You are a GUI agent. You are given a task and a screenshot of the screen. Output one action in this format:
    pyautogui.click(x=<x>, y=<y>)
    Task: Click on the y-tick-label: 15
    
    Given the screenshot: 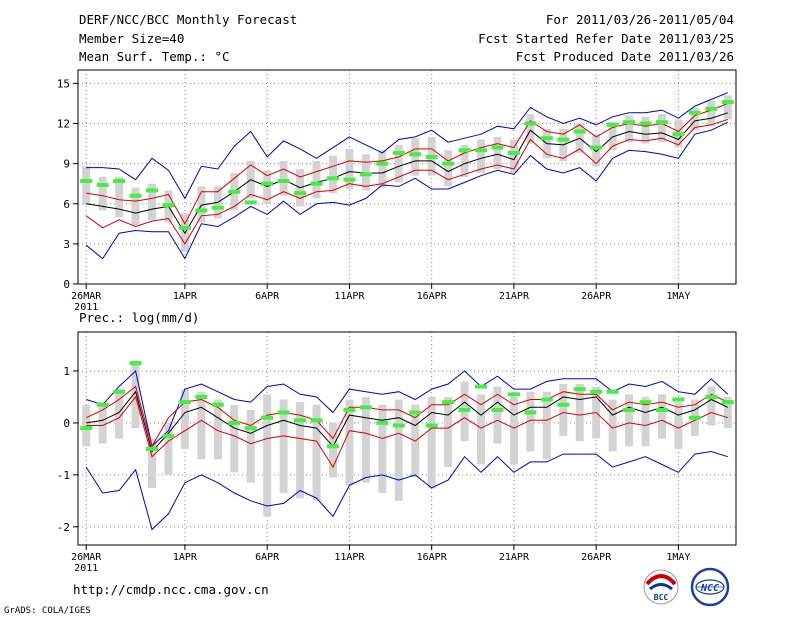 What is the action you would take?
    pyautogui.click(x=63, y=83)
    